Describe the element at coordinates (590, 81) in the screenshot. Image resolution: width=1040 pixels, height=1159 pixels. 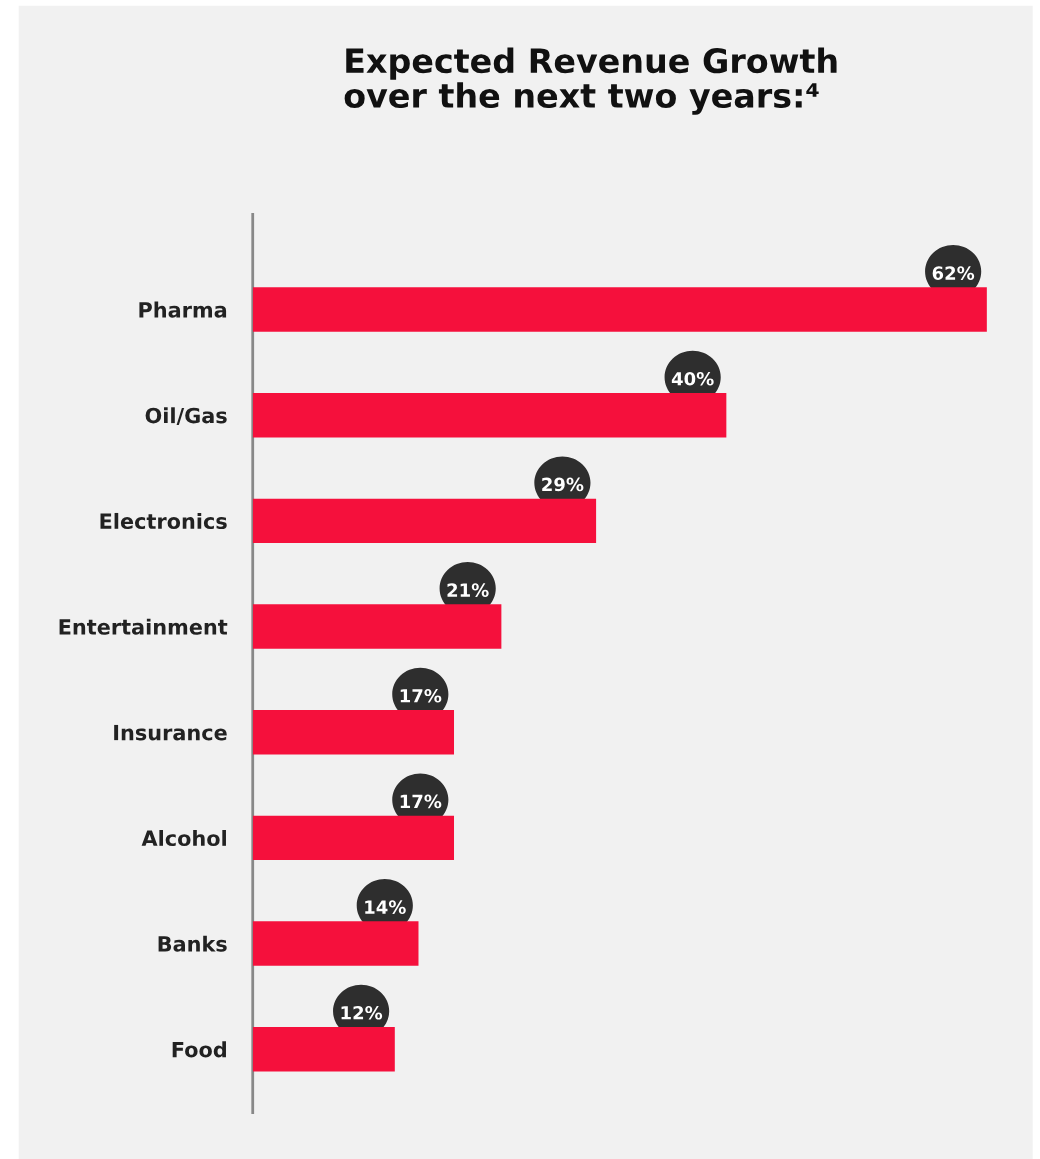
I see `chart-title: Expected Revenue Growth over the next two years:⁴` at that location.